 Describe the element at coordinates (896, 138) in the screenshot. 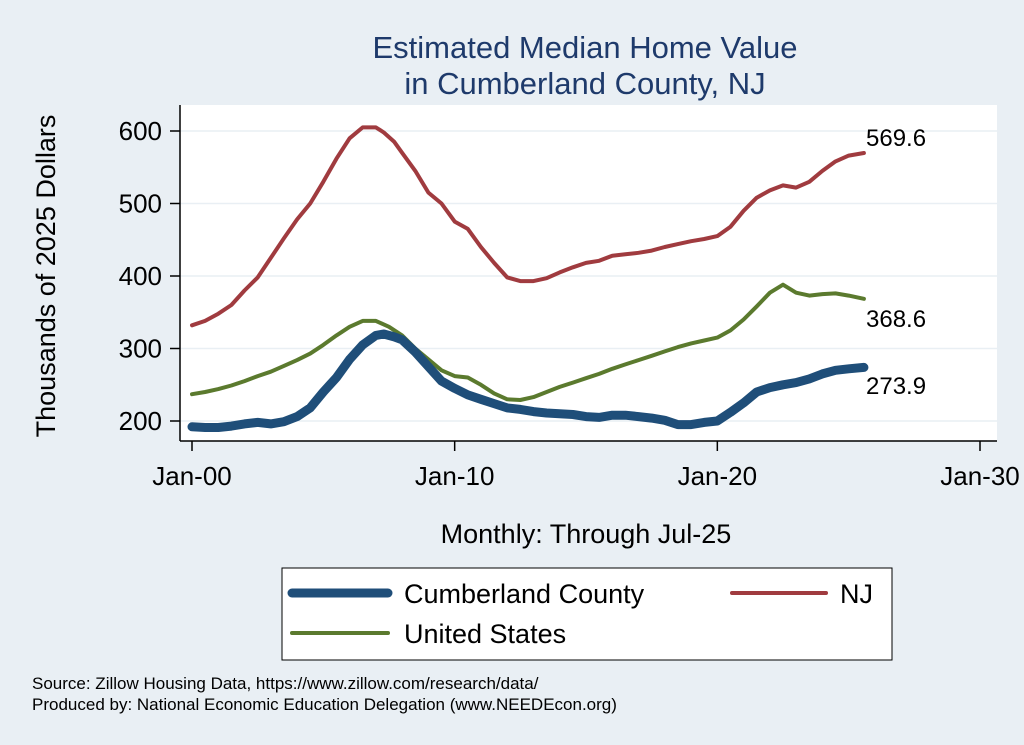

I see `end-label-nj: 569.6` at that location.